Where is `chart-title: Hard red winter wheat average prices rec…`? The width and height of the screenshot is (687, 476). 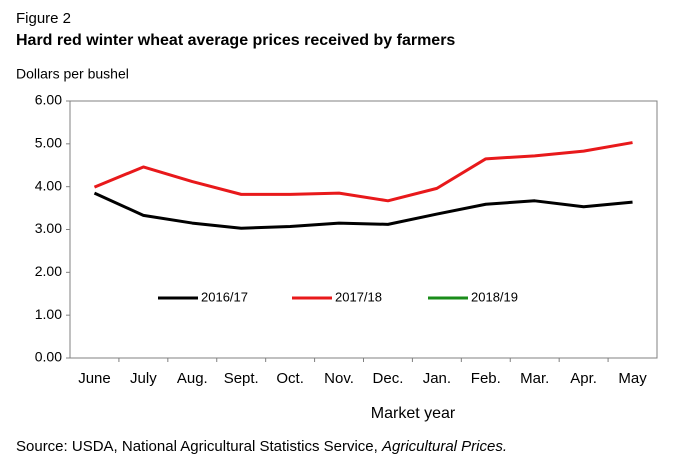
chart-title: Hard red winter wheat average prices rec… is located at coordinates (235, 40).